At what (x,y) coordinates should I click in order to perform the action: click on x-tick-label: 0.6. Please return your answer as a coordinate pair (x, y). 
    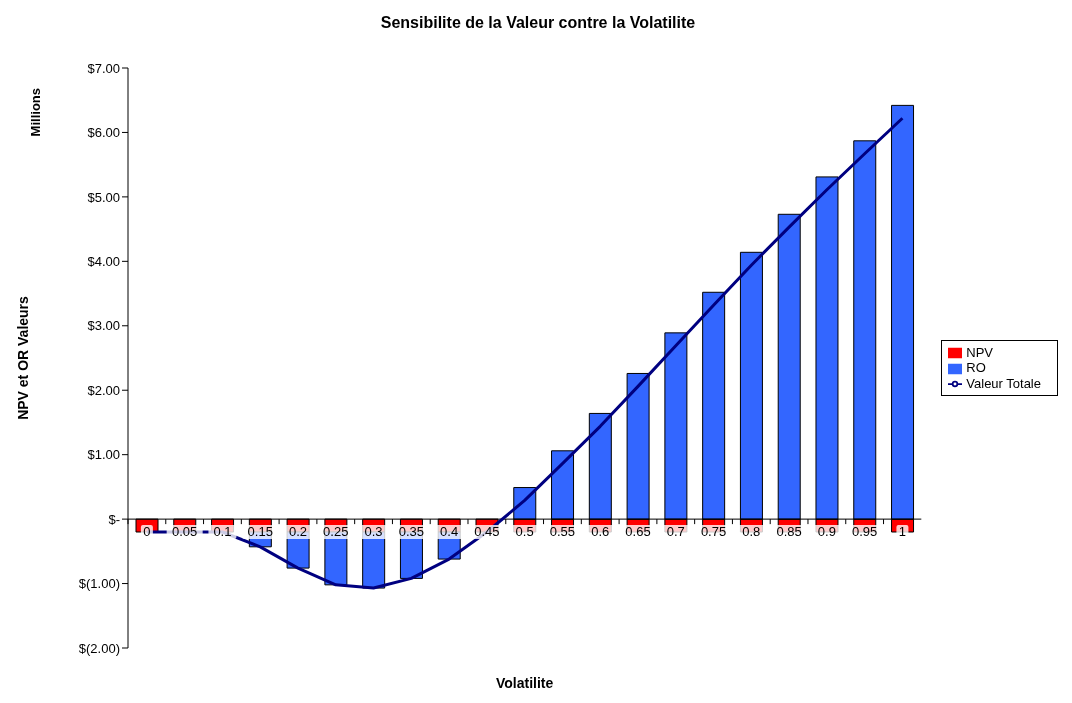
    Looking at the image, I should click on (600, 532).